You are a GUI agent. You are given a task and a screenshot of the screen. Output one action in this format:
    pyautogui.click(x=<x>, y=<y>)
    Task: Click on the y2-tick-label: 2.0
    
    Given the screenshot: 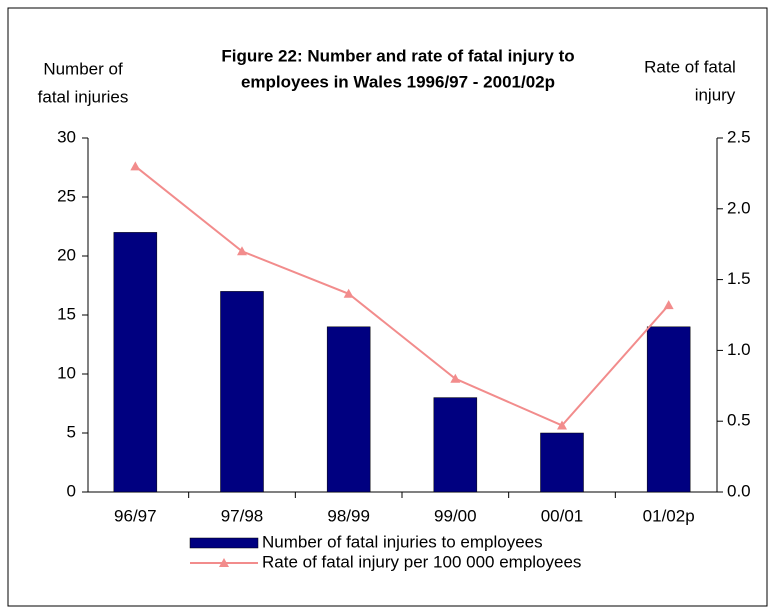 What is the action you would take?
    pyautogui.click(x=739, y=207)
    